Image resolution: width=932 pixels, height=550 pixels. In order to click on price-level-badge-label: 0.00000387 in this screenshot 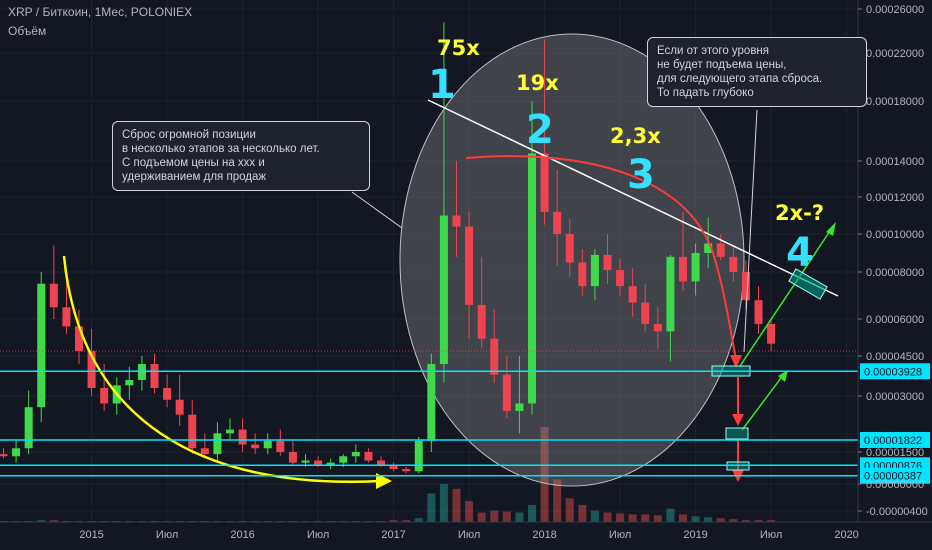, I will do `click(893, 477)`.